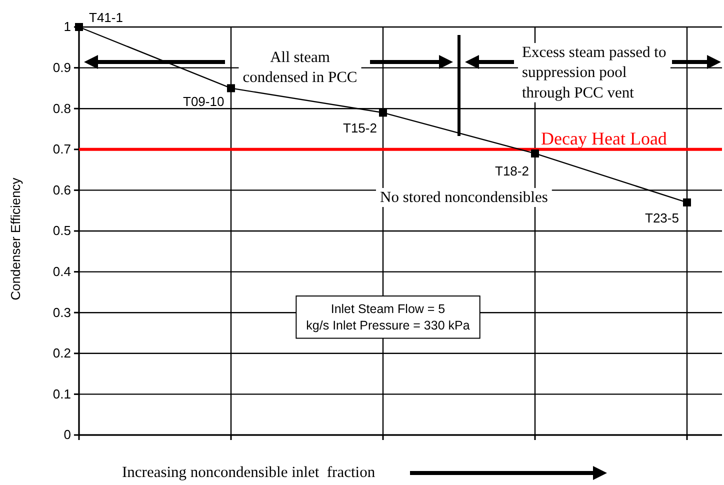  Describe the element at coordinates (61, 149) in the screenshot. I see `y-tick-label: 0.7` at that location.